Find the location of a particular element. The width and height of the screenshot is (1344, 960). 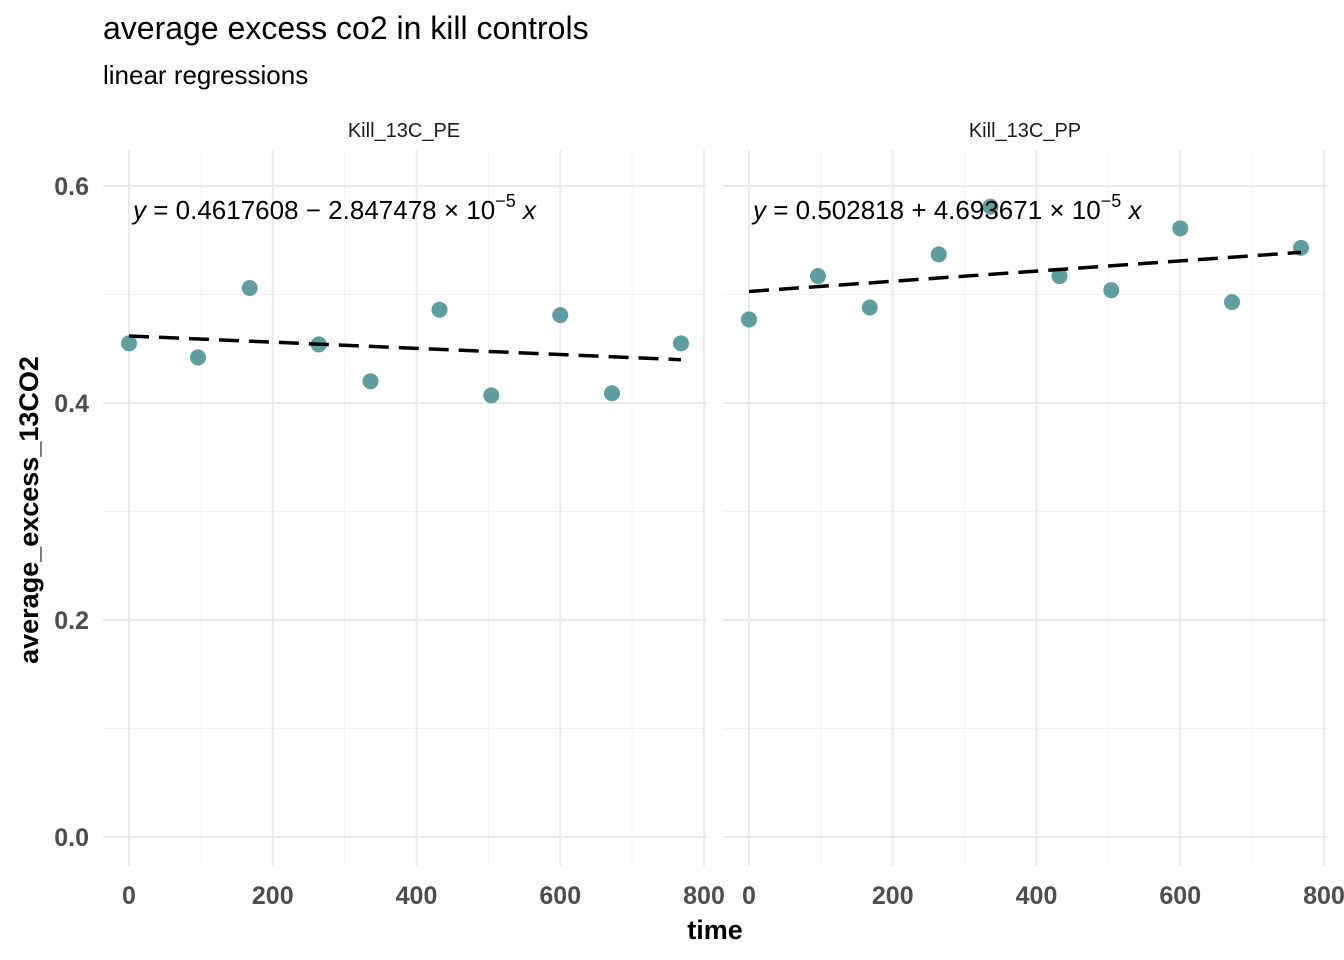

y-tick-label: 0.4 is located at coordinates (71, 404).